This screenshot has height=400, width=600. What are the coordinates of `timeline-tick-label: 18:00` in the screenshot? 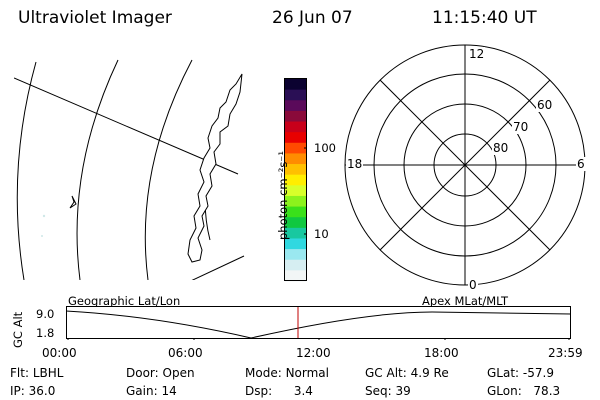 It's located at (441, 353).